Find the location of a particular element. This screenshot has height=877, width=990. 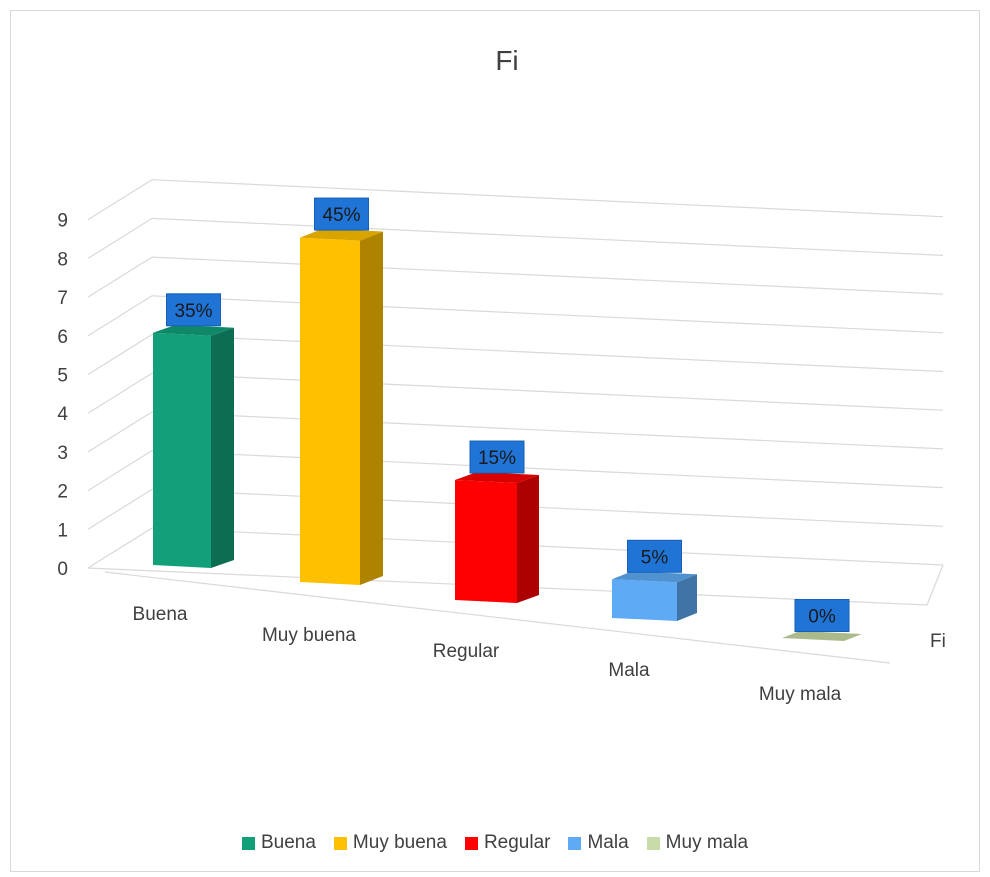

category-label: Mala is located at coordinates (629, 670).